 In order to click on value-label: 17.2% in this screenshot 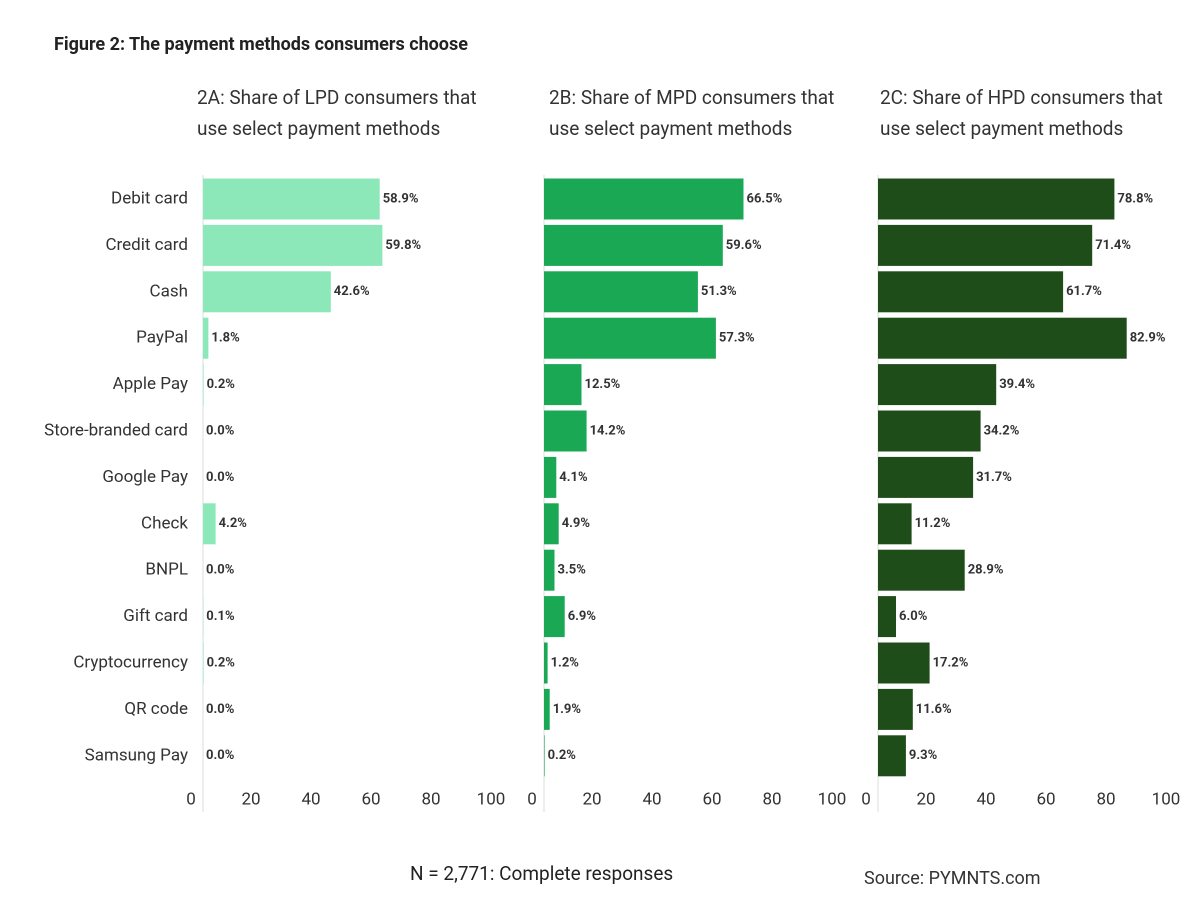, I will do `click(951, 662)`.